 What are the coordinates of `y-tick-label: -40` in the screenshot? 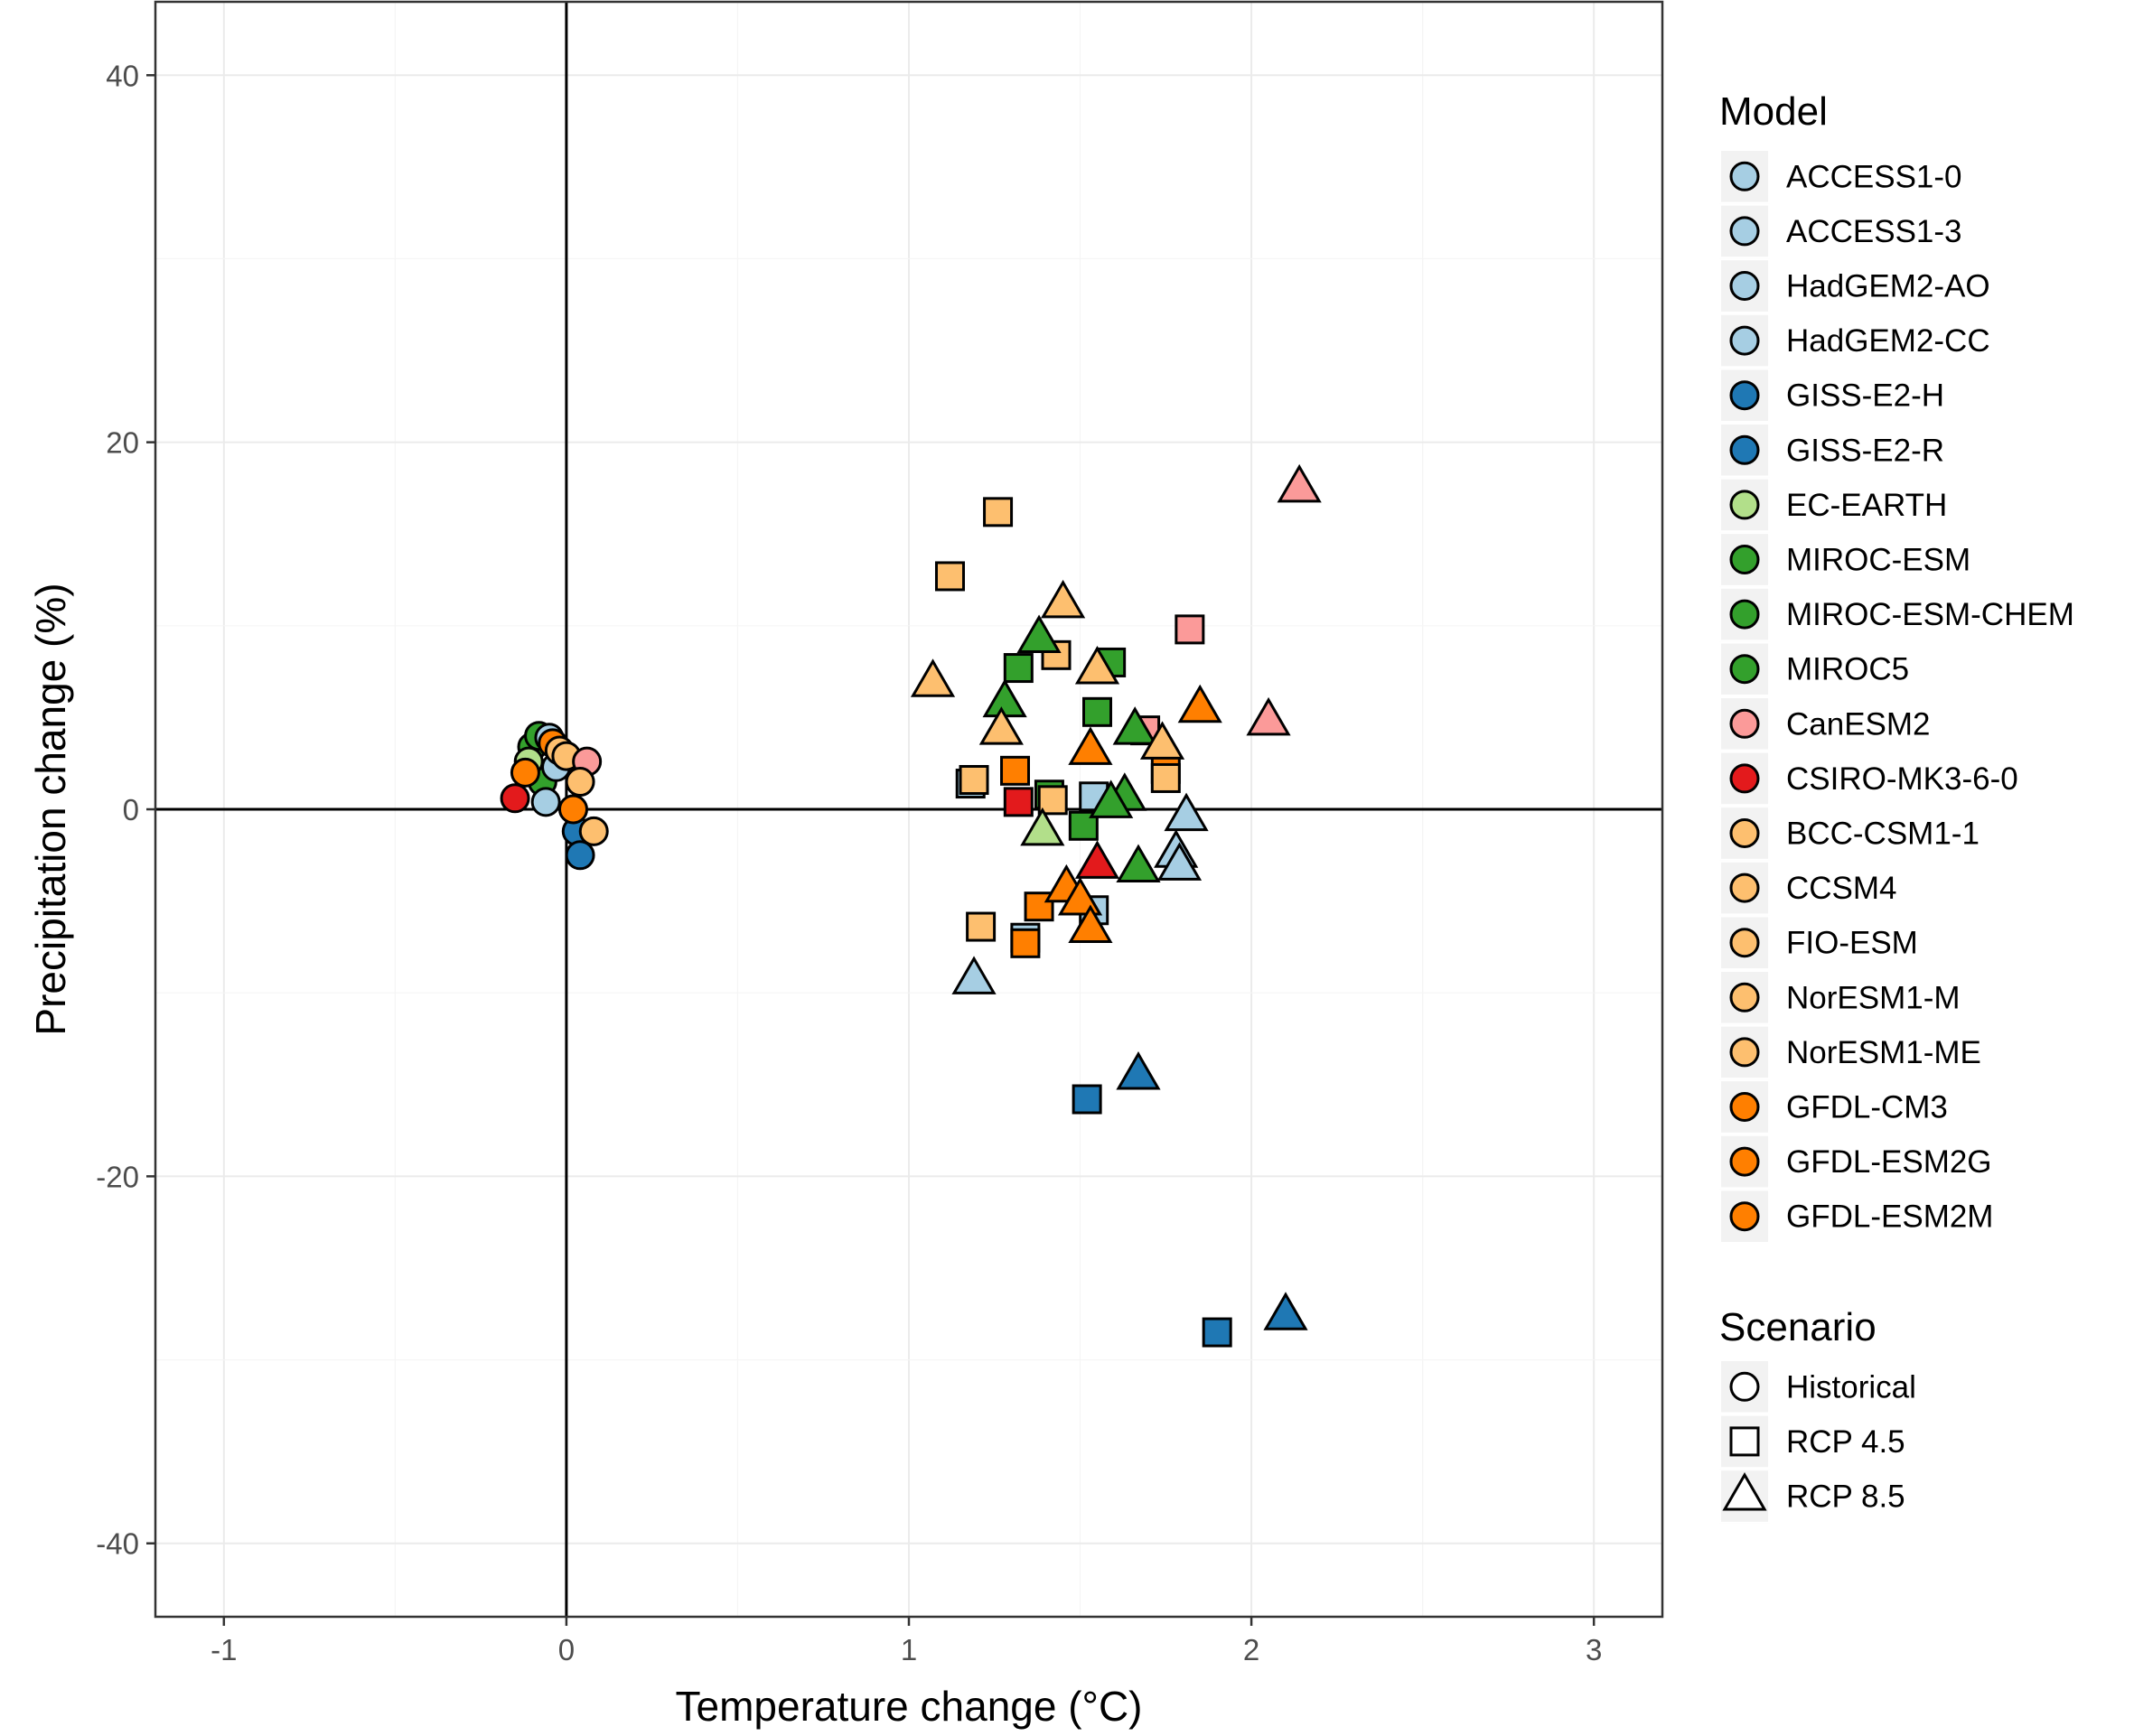 It's located at (117, 1544).